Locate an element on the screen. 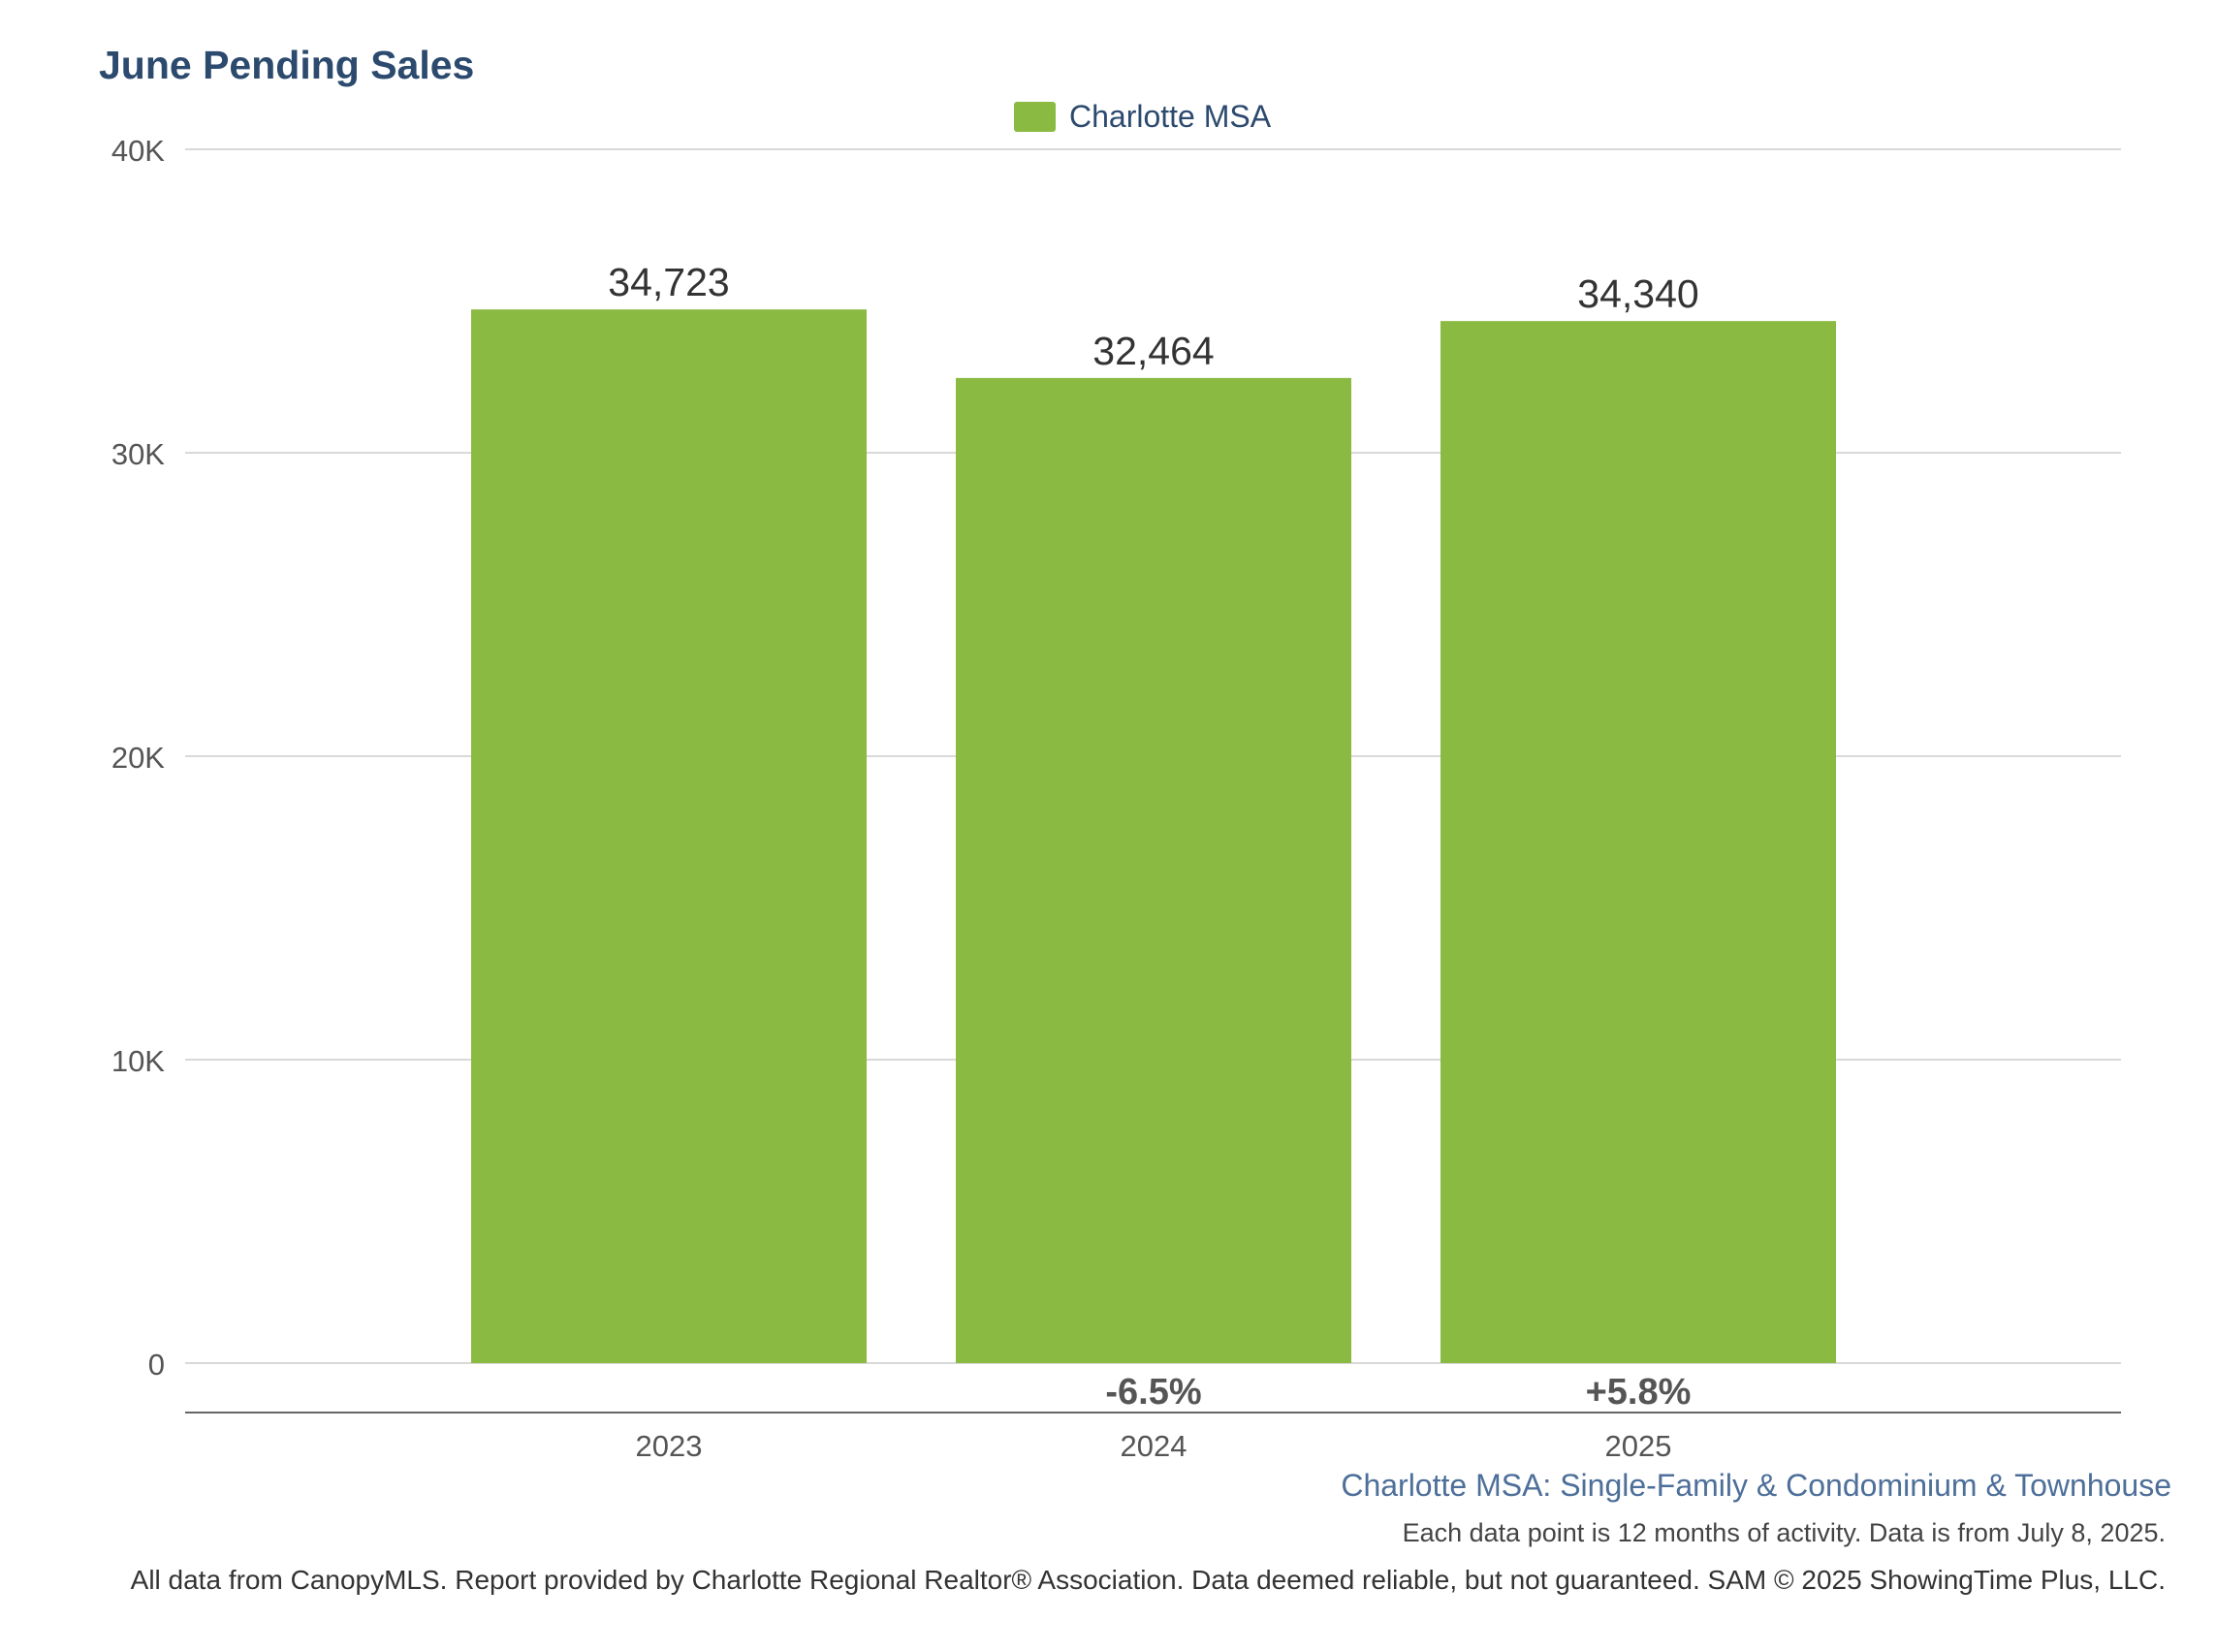 The height and width of the screenshot is (1652, 2216). y-tick-label: 40K is located at coordinates (138, 151).